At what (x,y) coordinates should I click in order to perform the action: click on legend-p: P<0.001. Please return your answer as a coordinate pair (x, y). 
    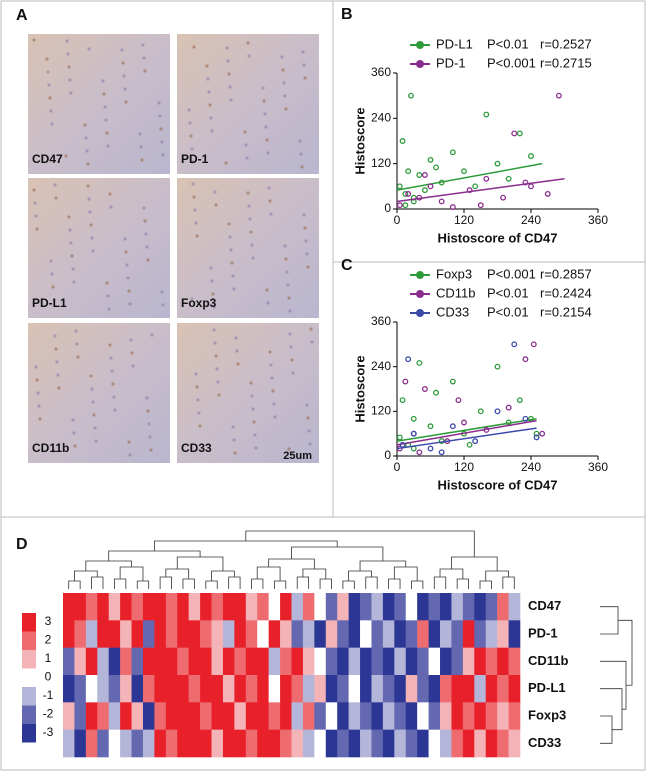
    Looking at the image, I should click on (511, 273).